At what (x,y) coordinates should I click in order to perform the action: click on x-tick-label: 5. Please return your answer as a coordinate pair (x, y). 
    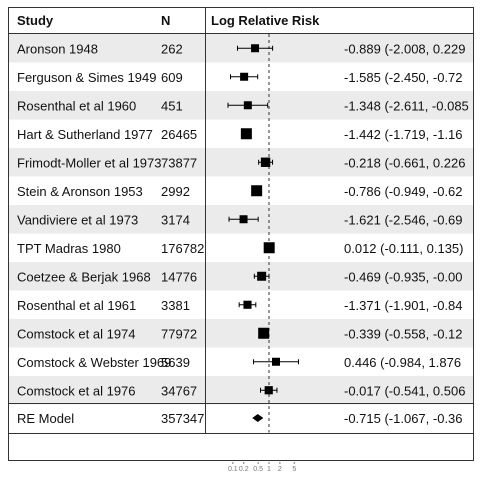
    Looking at the image, I should click on (294, 469).